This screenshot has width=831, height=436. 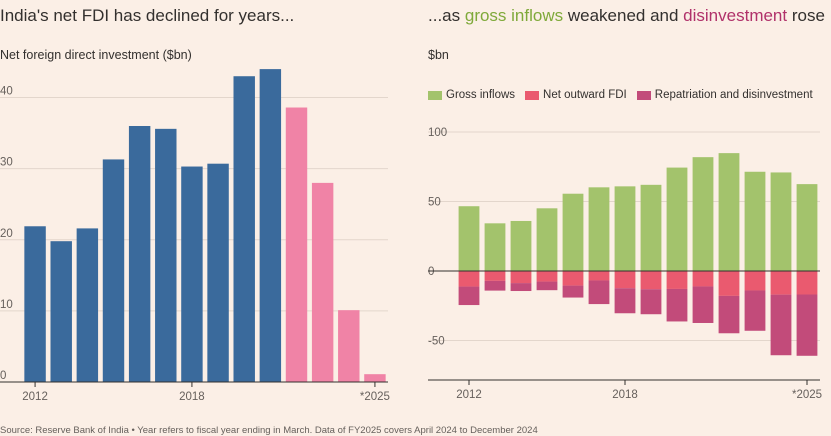 I want to click on right-chart-subtitle: $bn, so click(x=438, y=55).